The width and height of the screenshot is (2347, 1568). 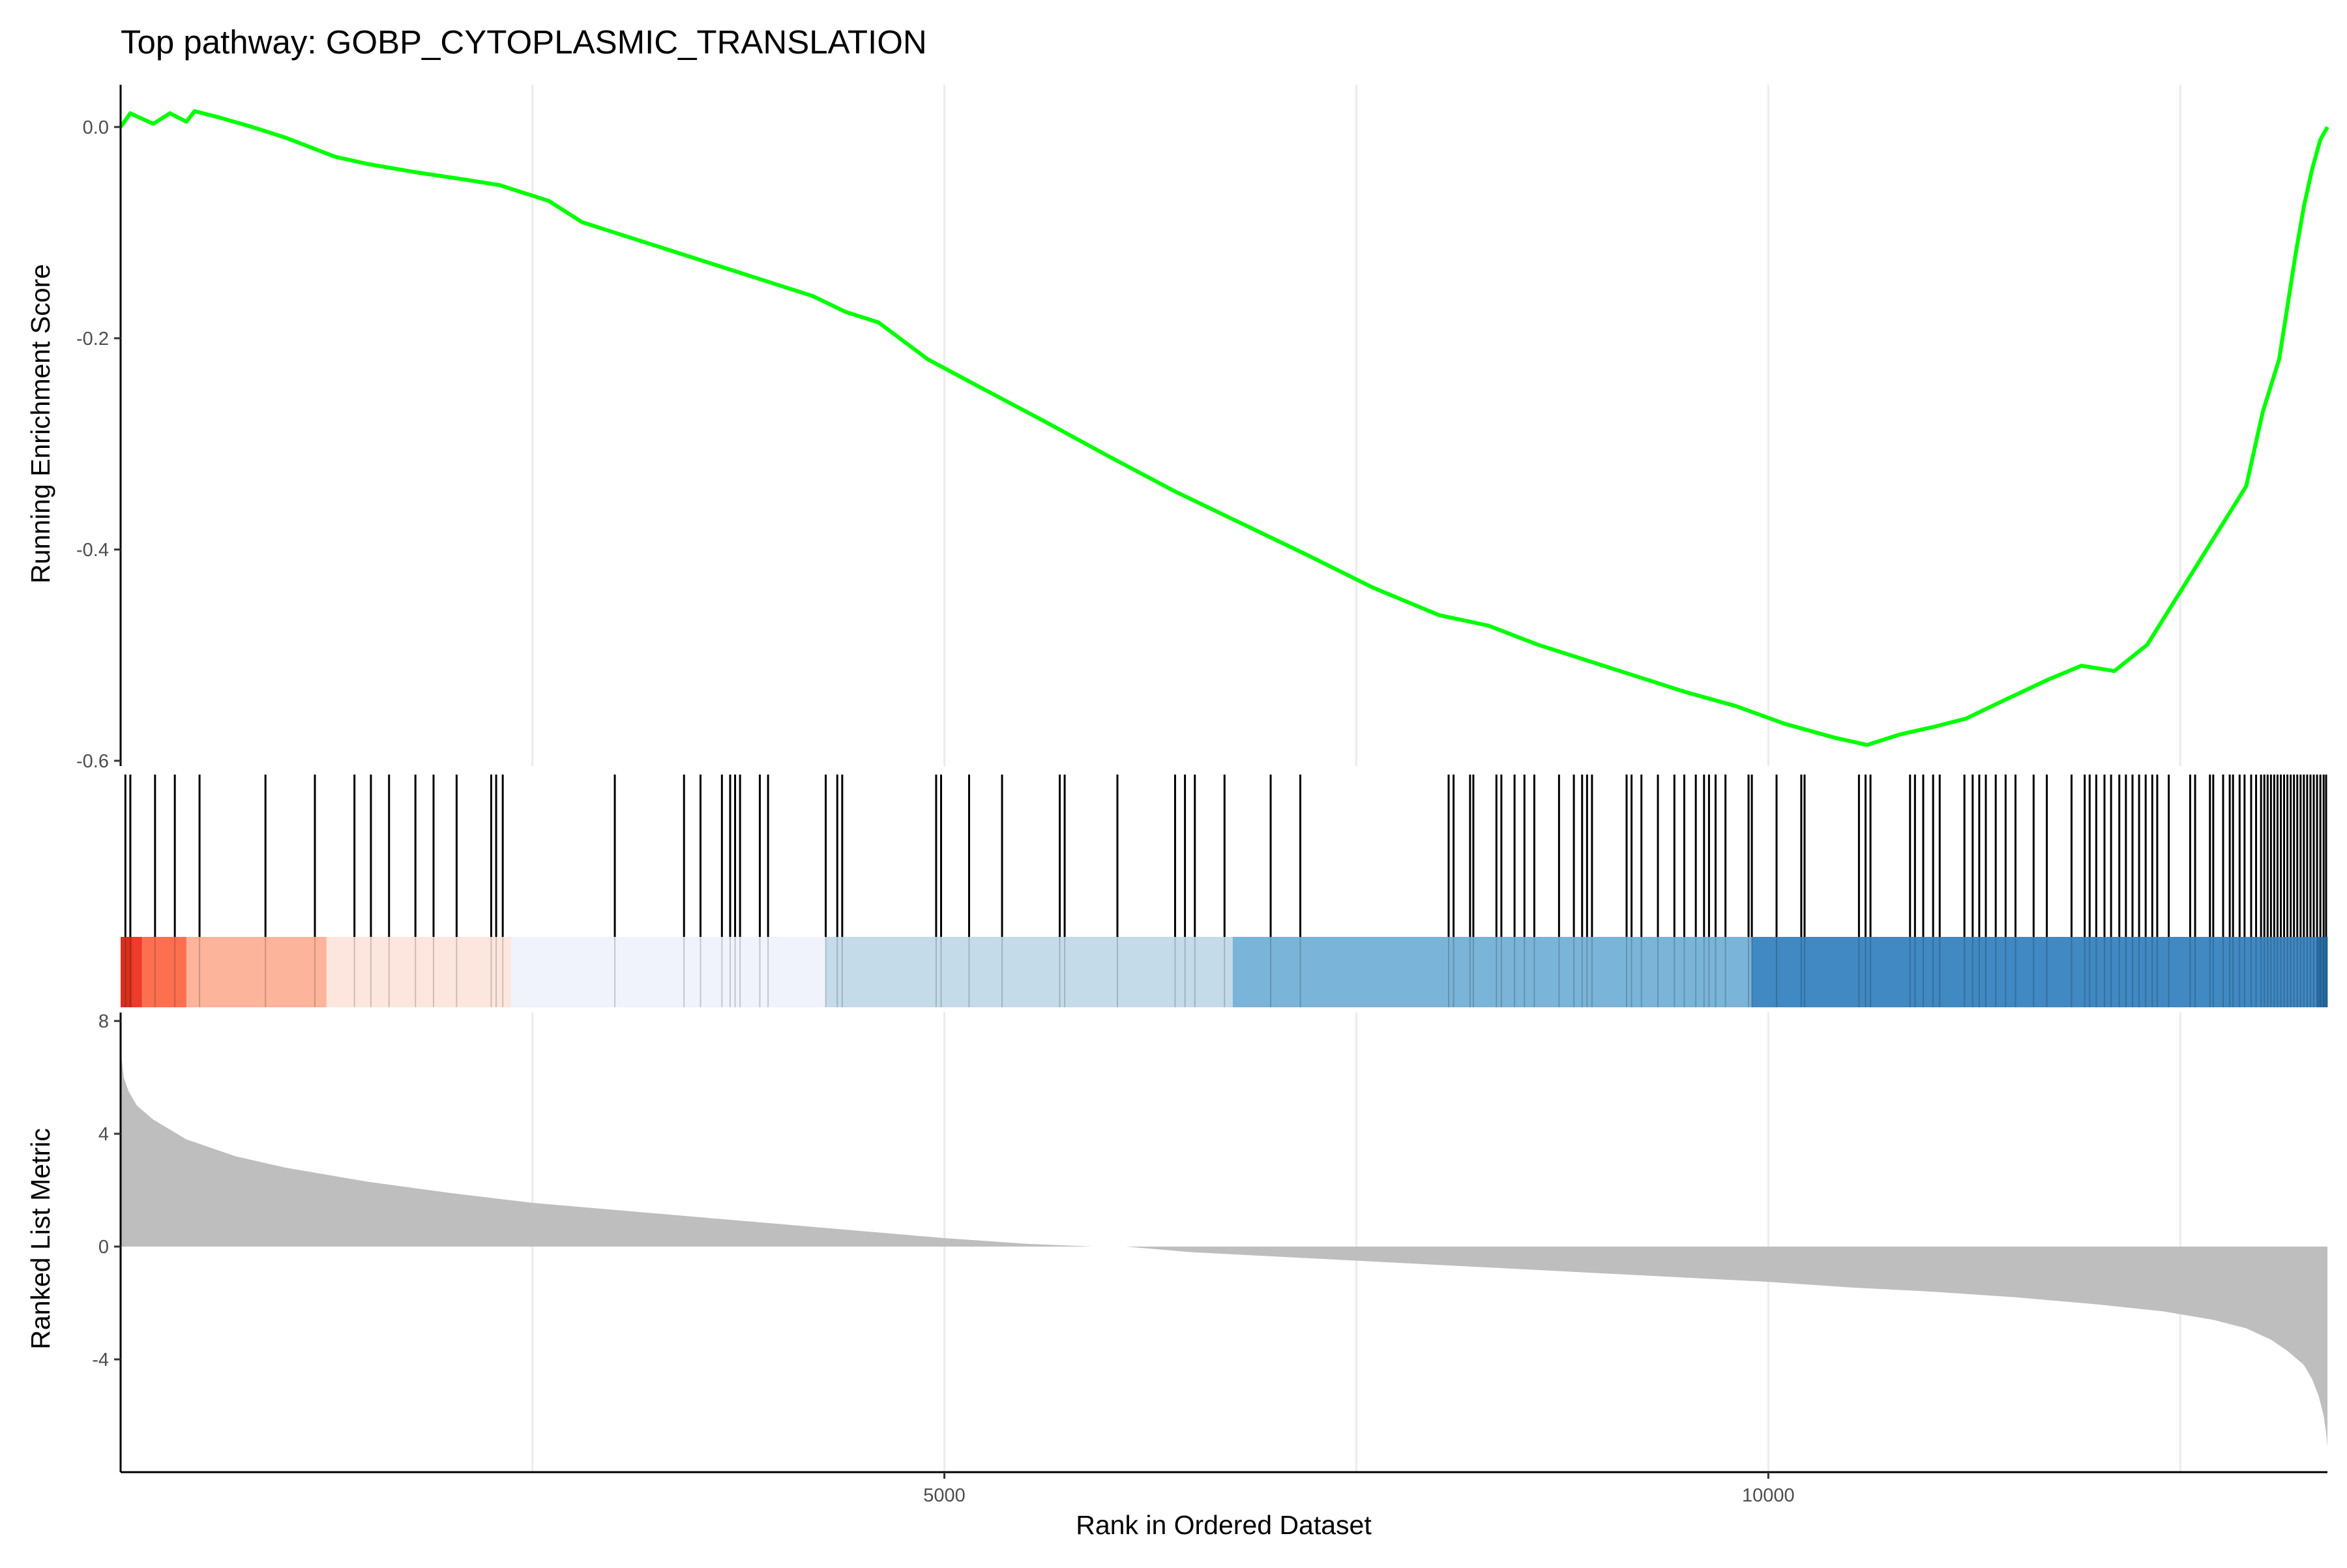 I want to click on enrichment-y-tick-label: -0.2, so click(x=92, y=339).